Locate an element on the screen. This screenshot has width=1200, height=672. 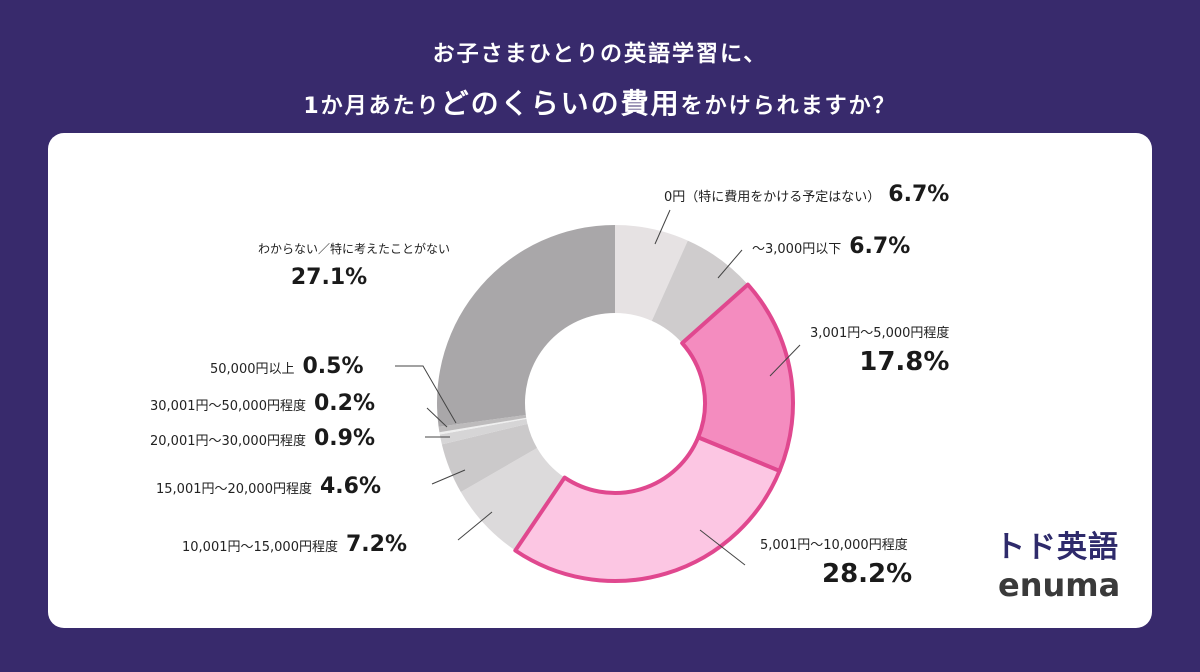
label-text: ～3,000円以下 is located at coordinates (797, 249).